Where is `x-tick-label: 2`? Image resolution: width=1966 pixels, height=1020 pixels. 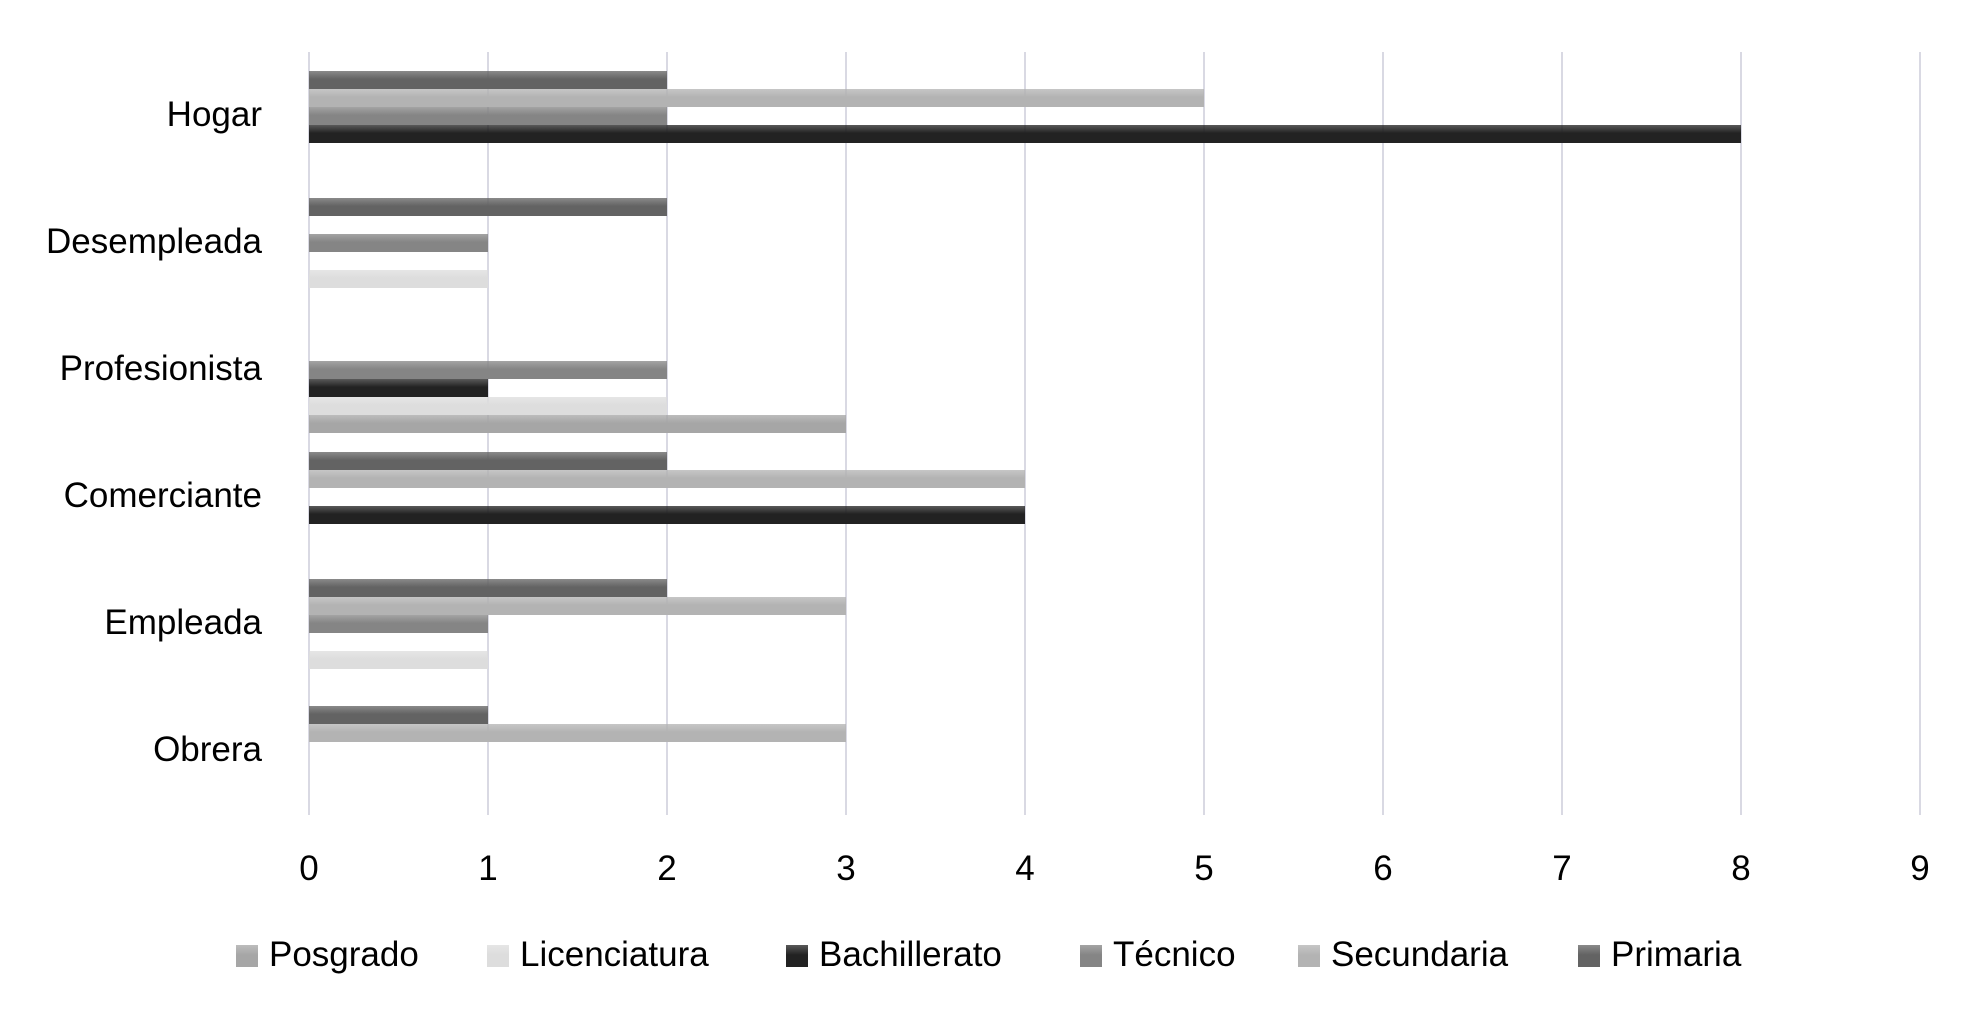 x-tick-label: 2 is located at coordinates (666, 868).